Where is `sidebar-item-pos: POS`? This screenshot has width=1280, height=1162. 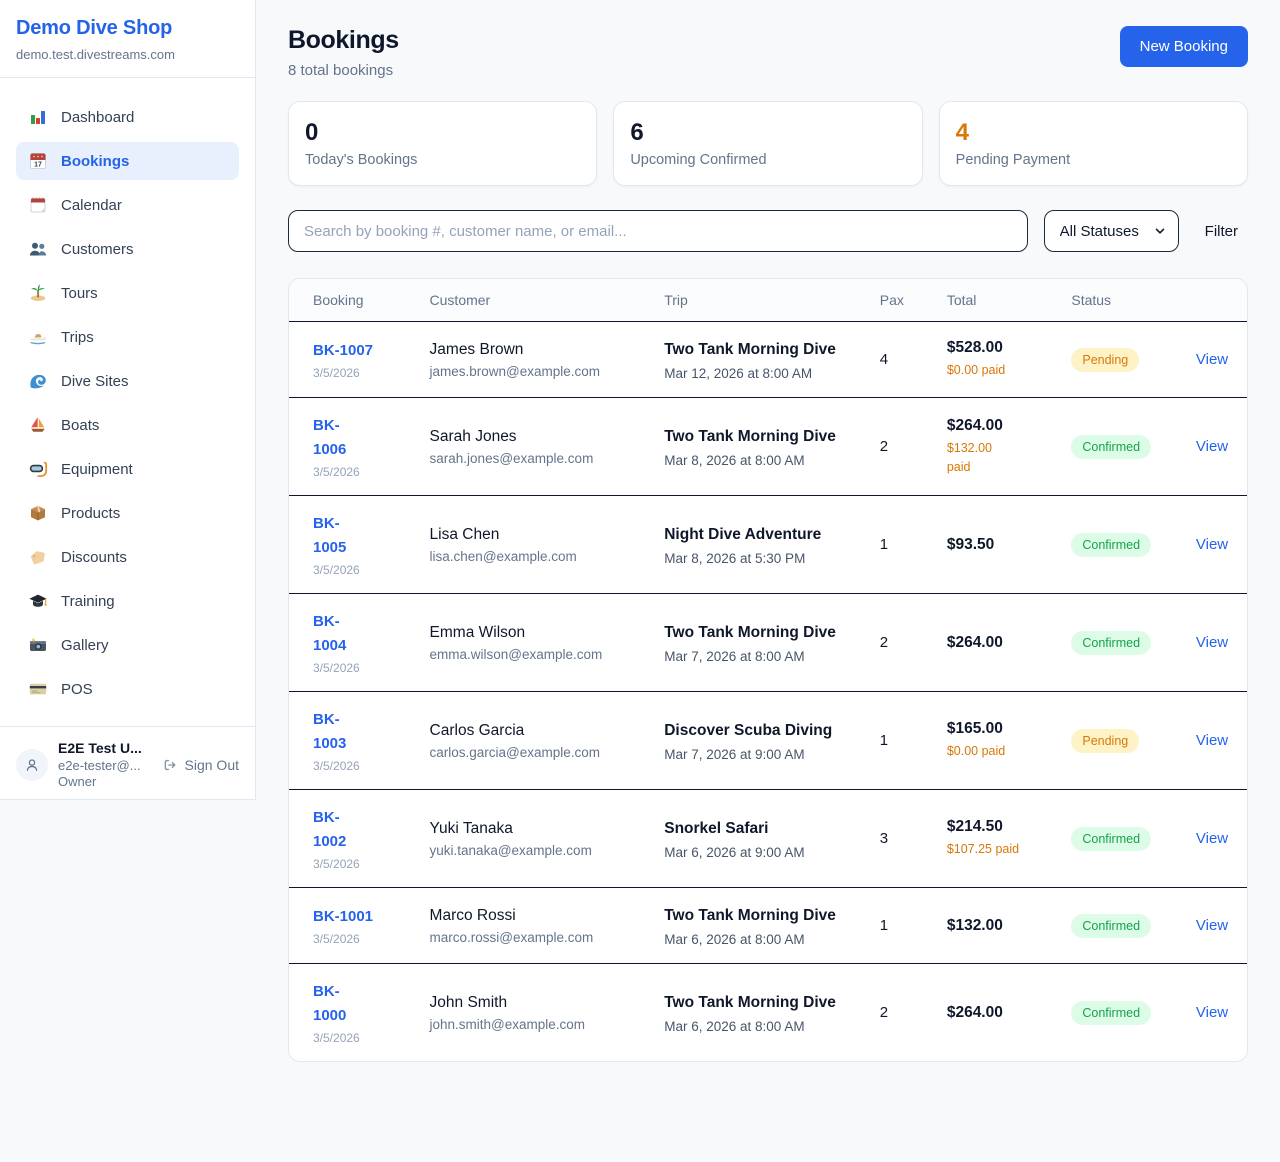 sidebar-item-pos: POS is located at coordinates (127, 689).